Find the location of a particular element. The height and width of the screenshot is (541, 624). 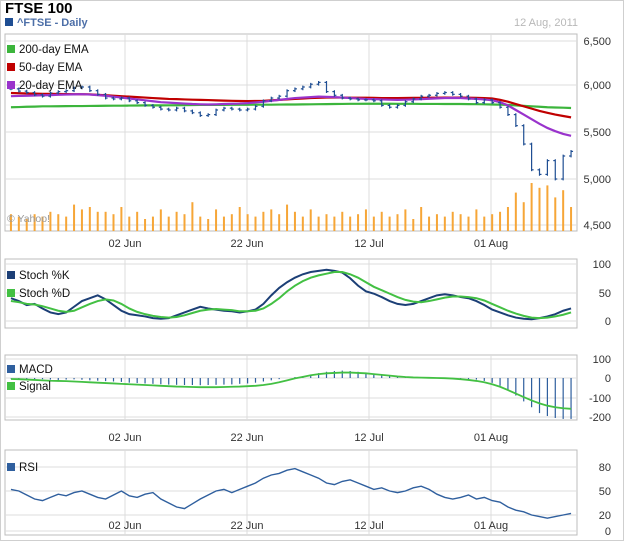

signal-line is located at coordinates (291, 390).